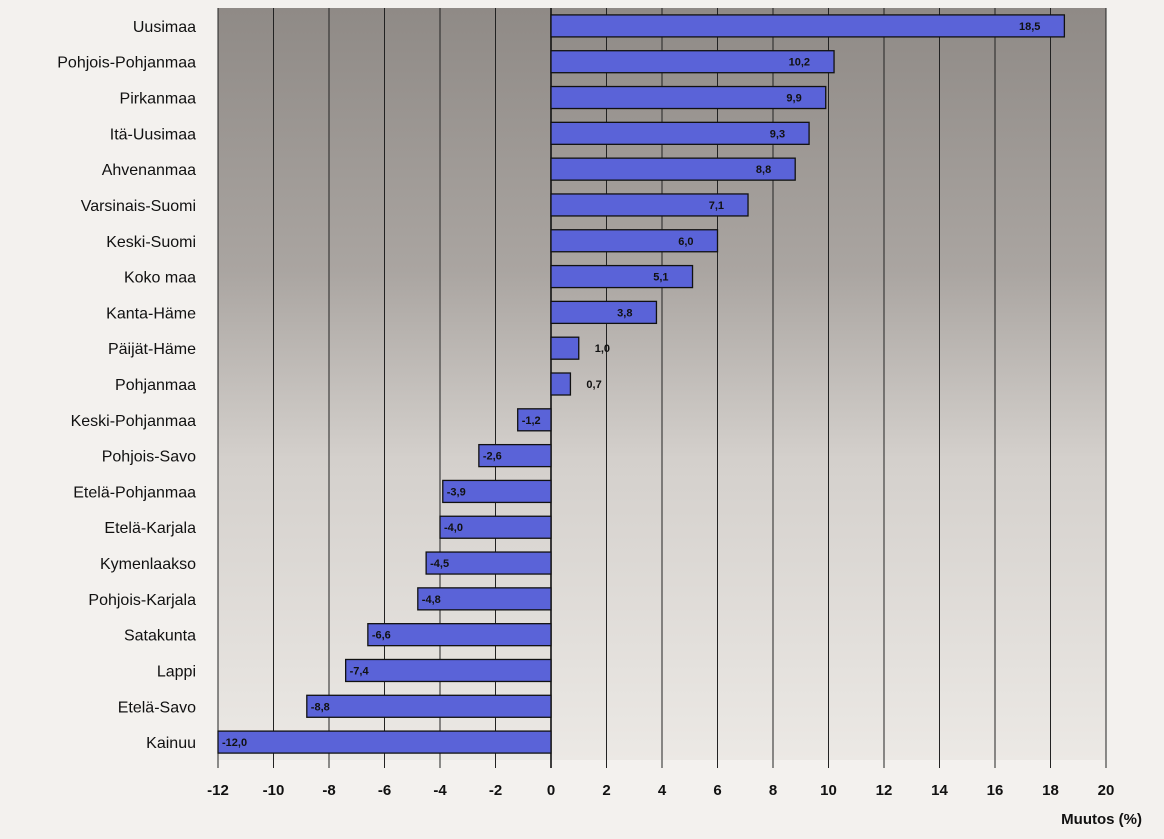 This screenshot has height=839, width=1164. I want to click on category-label: Ahvenanmaa, so click(149, 170).